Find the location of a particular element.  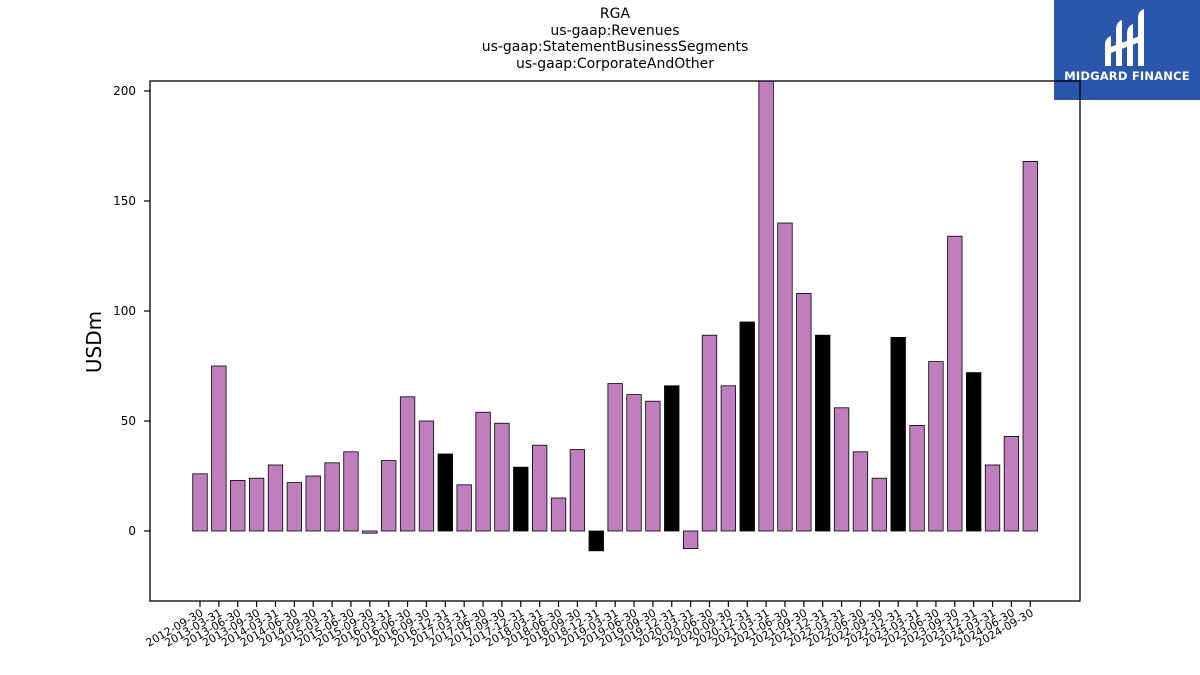

y-tick-label: 150 is located at coordinates (124, 201).